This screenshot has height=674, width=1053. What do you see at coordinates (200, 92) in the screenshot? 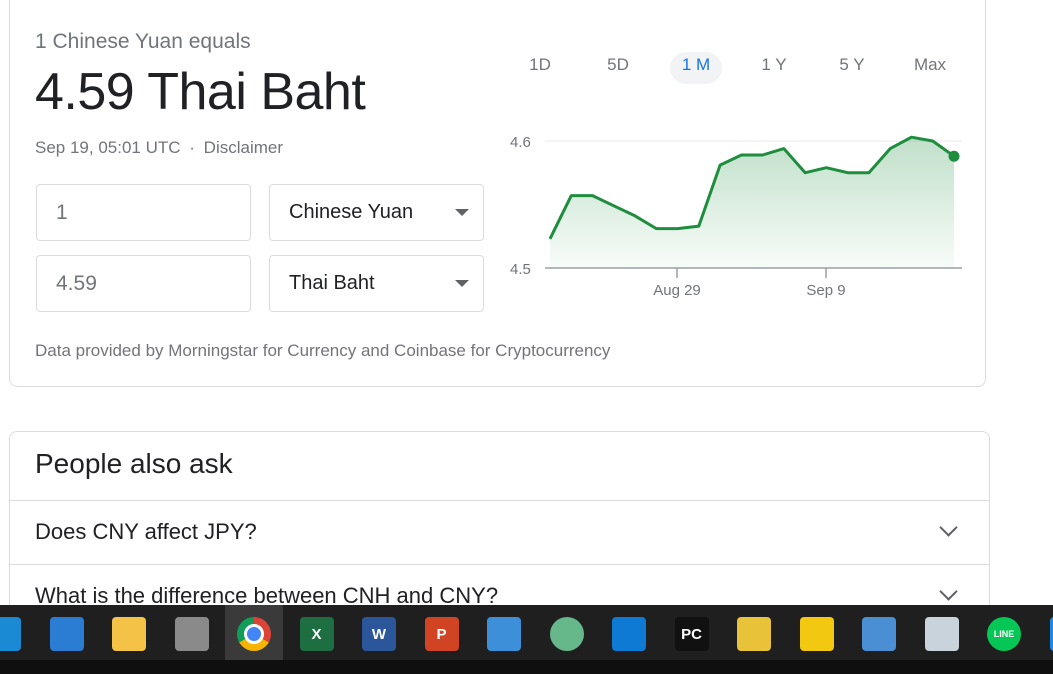
I see `conversion-result: 4.59 Thai Baht` at bounding box center [200, 92].